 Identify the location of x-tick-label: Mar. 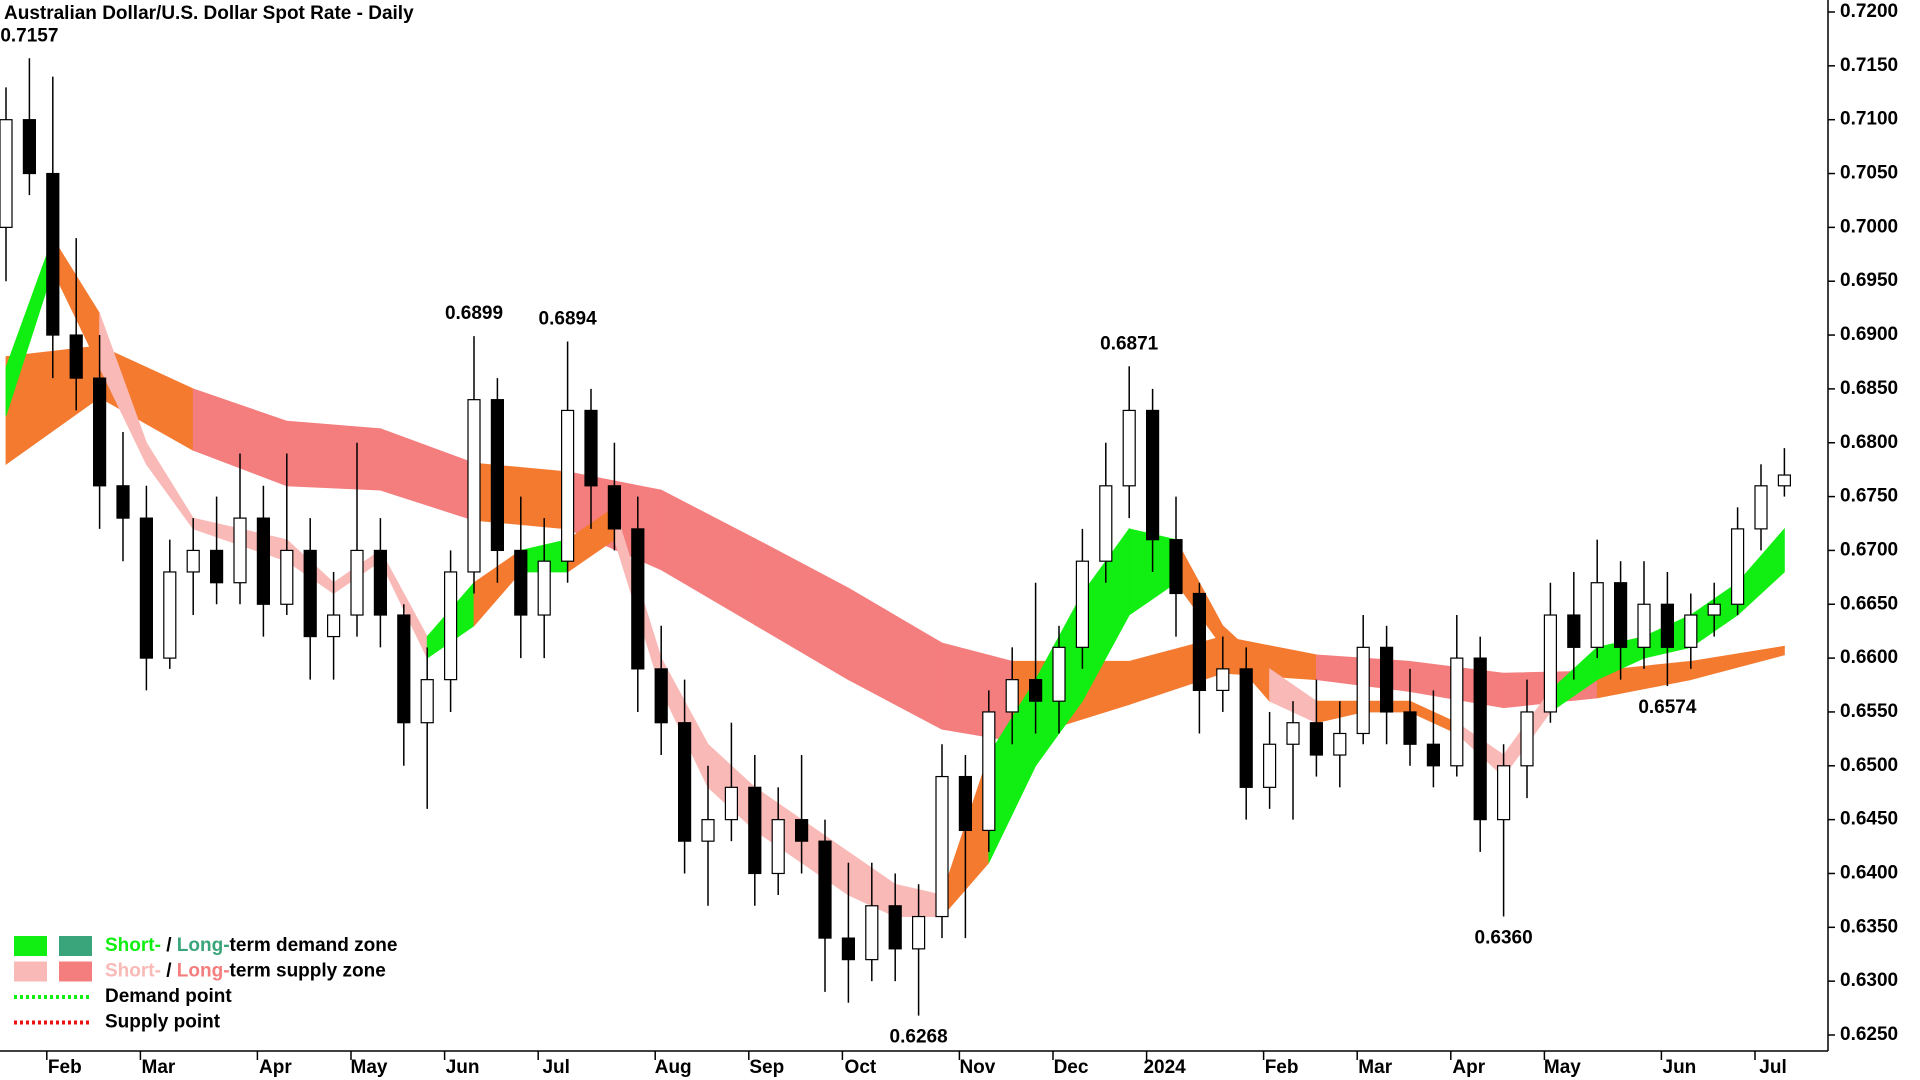
(159, 1067).